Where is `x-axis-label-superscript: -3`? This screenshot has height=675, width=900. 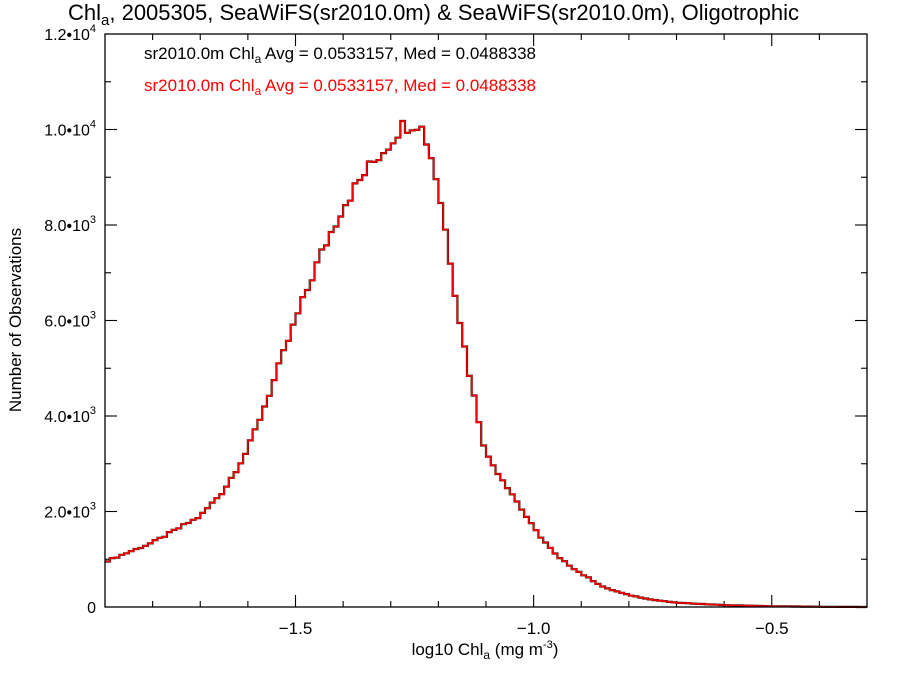
x-axis-label-superscript: -3 is located at coordinates (548, 645).